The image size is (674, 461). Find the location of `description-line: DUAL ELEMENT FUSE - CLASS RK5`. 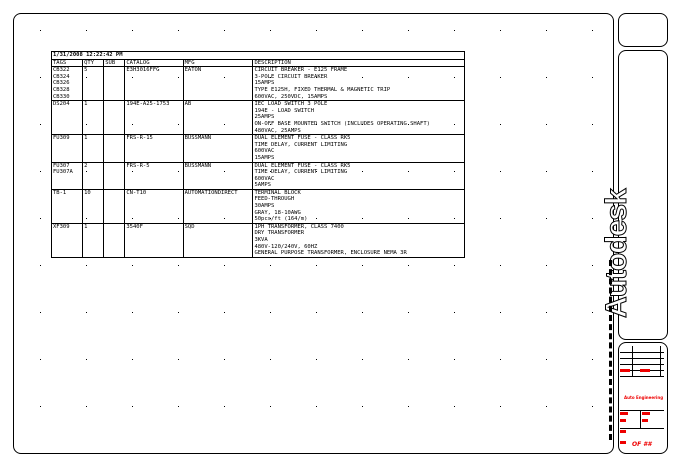

description-line: DUAL ELEMENT FUSE - CLASS RK5 is located at coordinates (302, 138).